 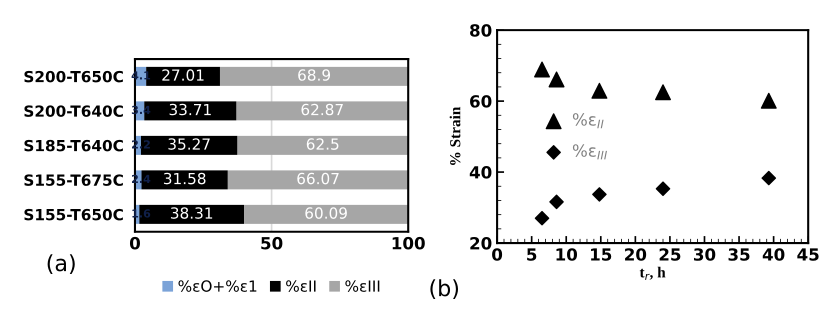 I want to click on data-label: 31.58, so click(x=185, y=178).